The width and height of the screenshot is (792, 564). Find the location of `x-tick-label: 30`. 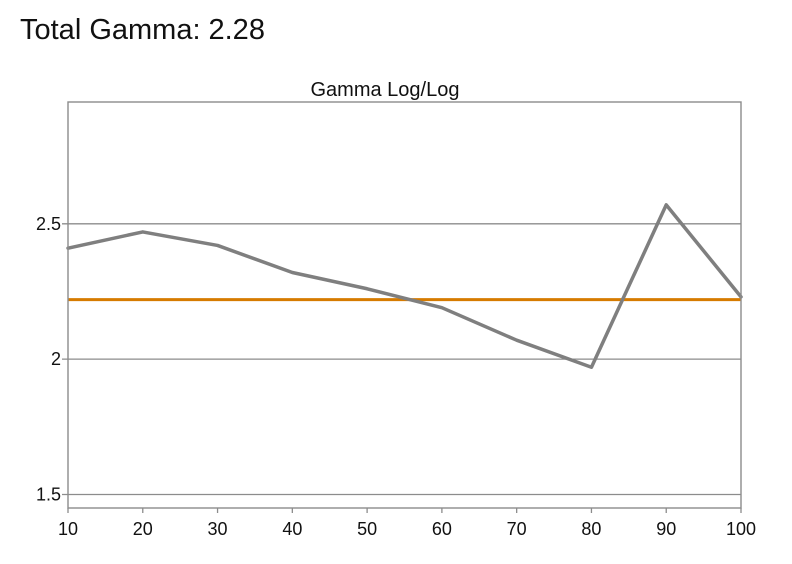

x-tick-label: 30 is located at coordinates (218, 529).